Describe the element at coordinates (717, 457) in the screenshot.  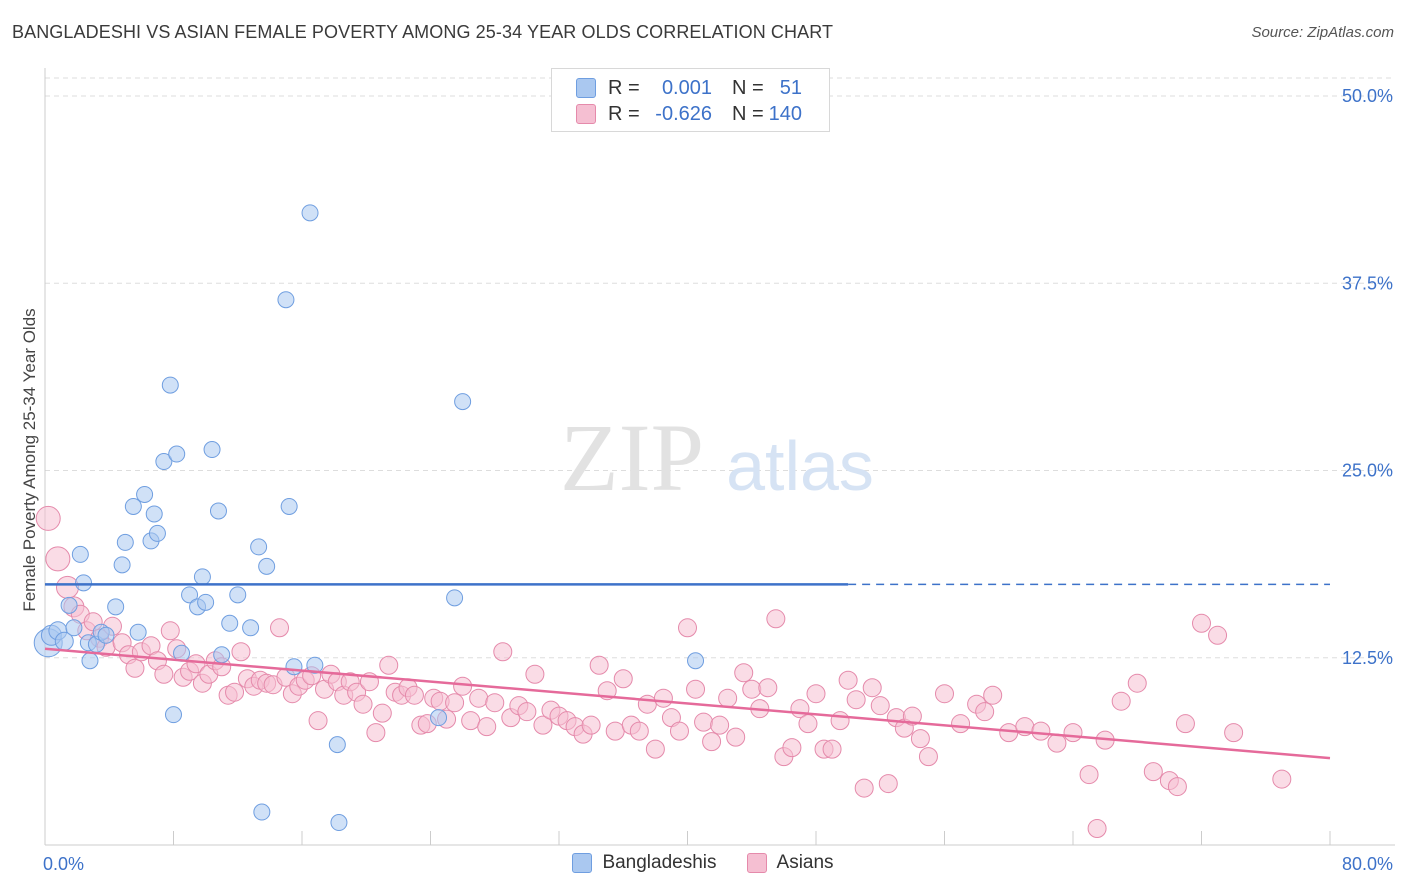
I see `watermark: ZIP atlas` at that location.